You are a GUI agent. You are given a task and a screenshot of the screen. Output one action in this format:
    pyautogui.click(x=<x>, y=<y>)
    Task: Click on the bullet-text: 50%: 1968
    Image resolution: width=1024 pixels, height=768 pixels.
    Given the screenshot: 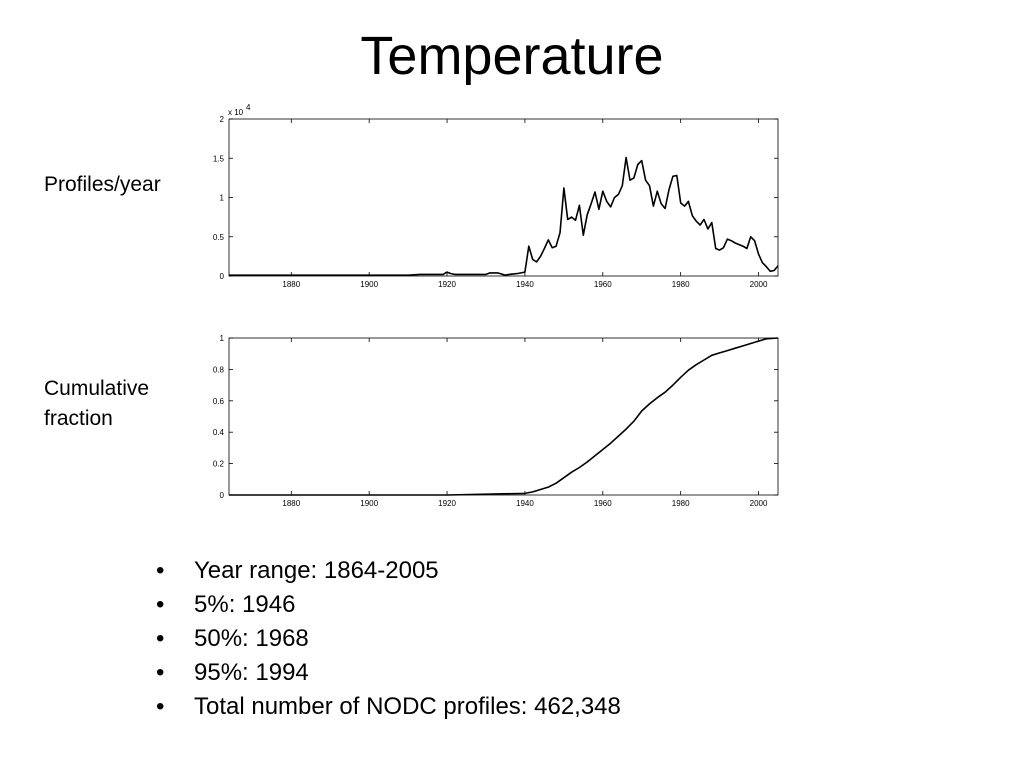 What is the action you would take?
    pyautogui.click(x=251, y=638)
    